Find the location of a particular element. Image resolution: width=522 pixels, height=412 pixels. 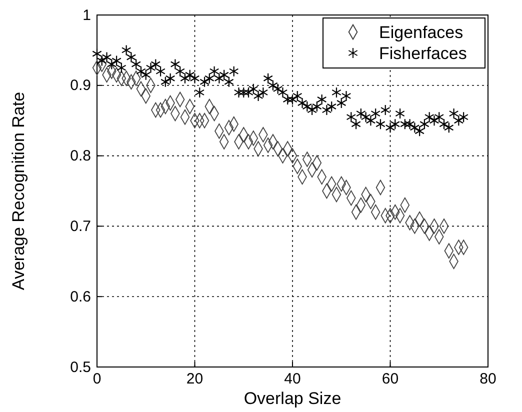

x-axis-title: Overlap Size is located at coordinates (293, 398).